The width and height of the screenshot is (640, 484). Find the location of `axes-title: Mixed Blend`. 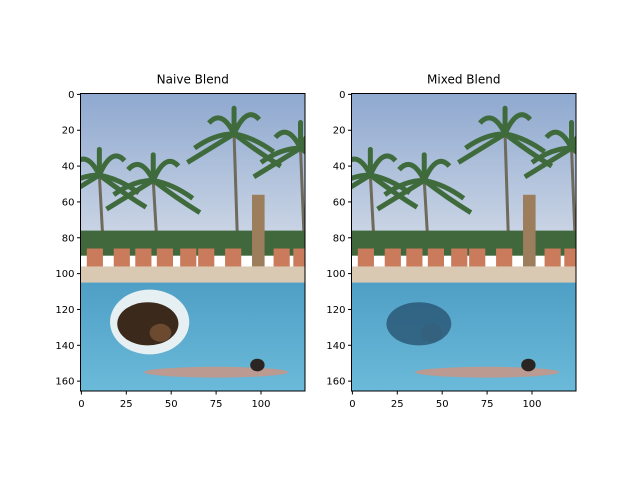

axes-title: Mixed Blend is located at coordinates (463, 80).